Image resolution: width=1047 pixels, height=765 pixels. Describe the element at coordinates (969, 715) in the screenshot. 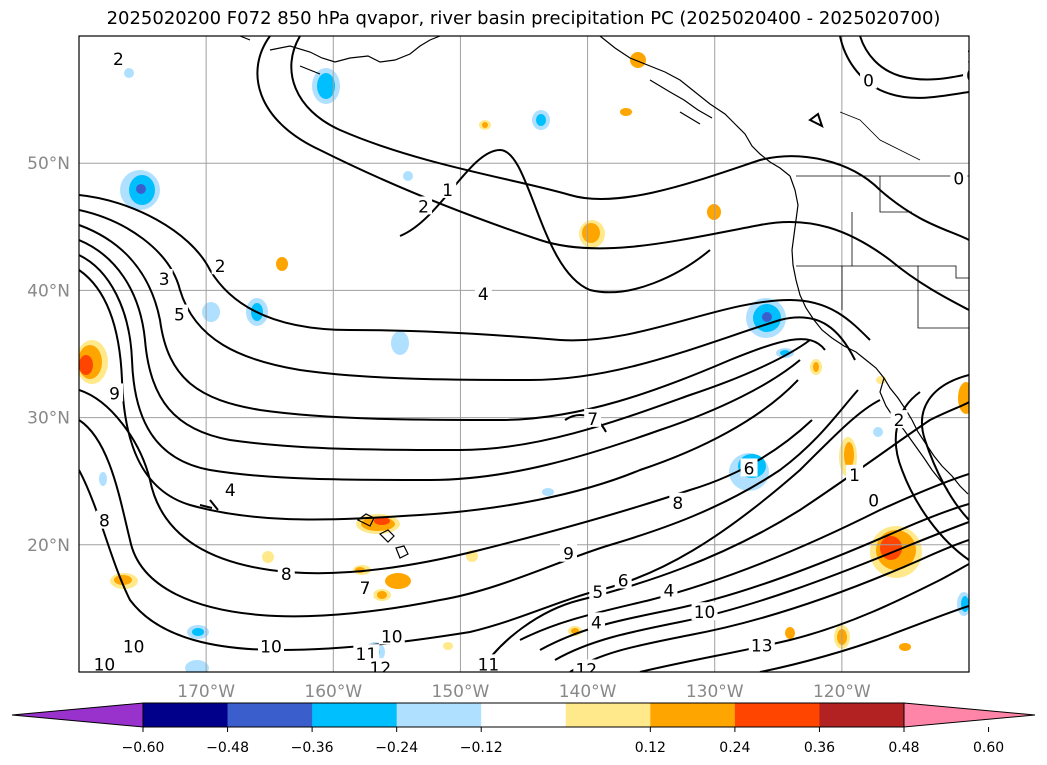

I see `colorbar-extend-high` at that location.